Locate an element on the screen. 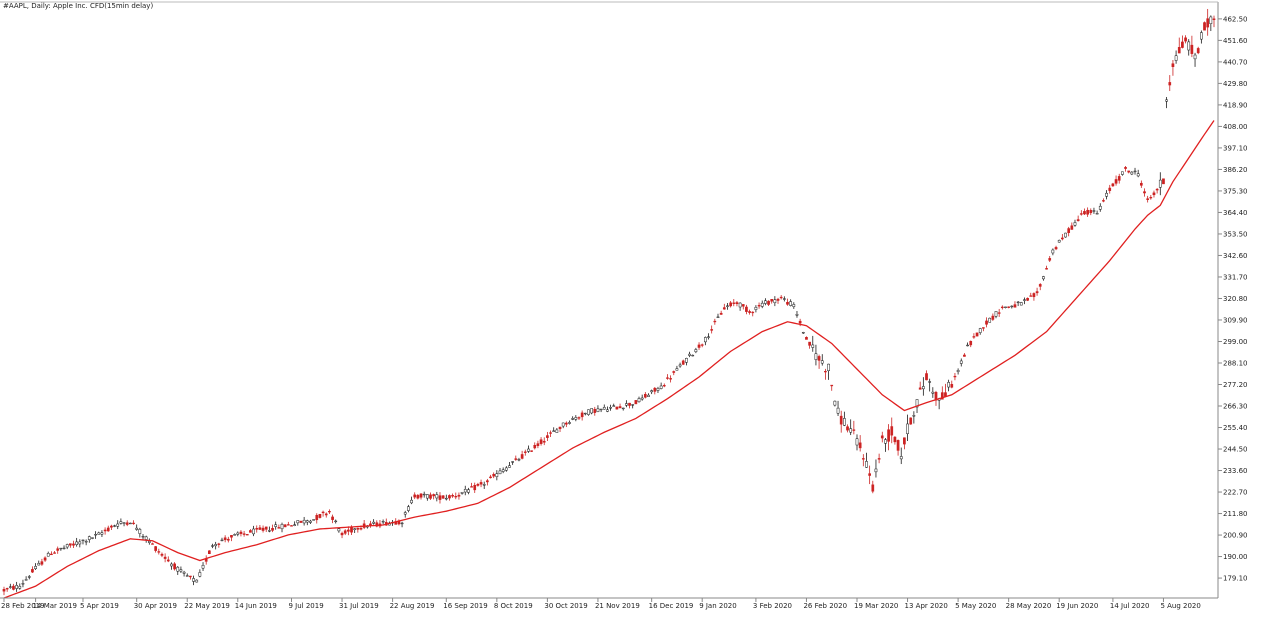  y-tick-label: 255.40 is located at coordinates (1235, 428).